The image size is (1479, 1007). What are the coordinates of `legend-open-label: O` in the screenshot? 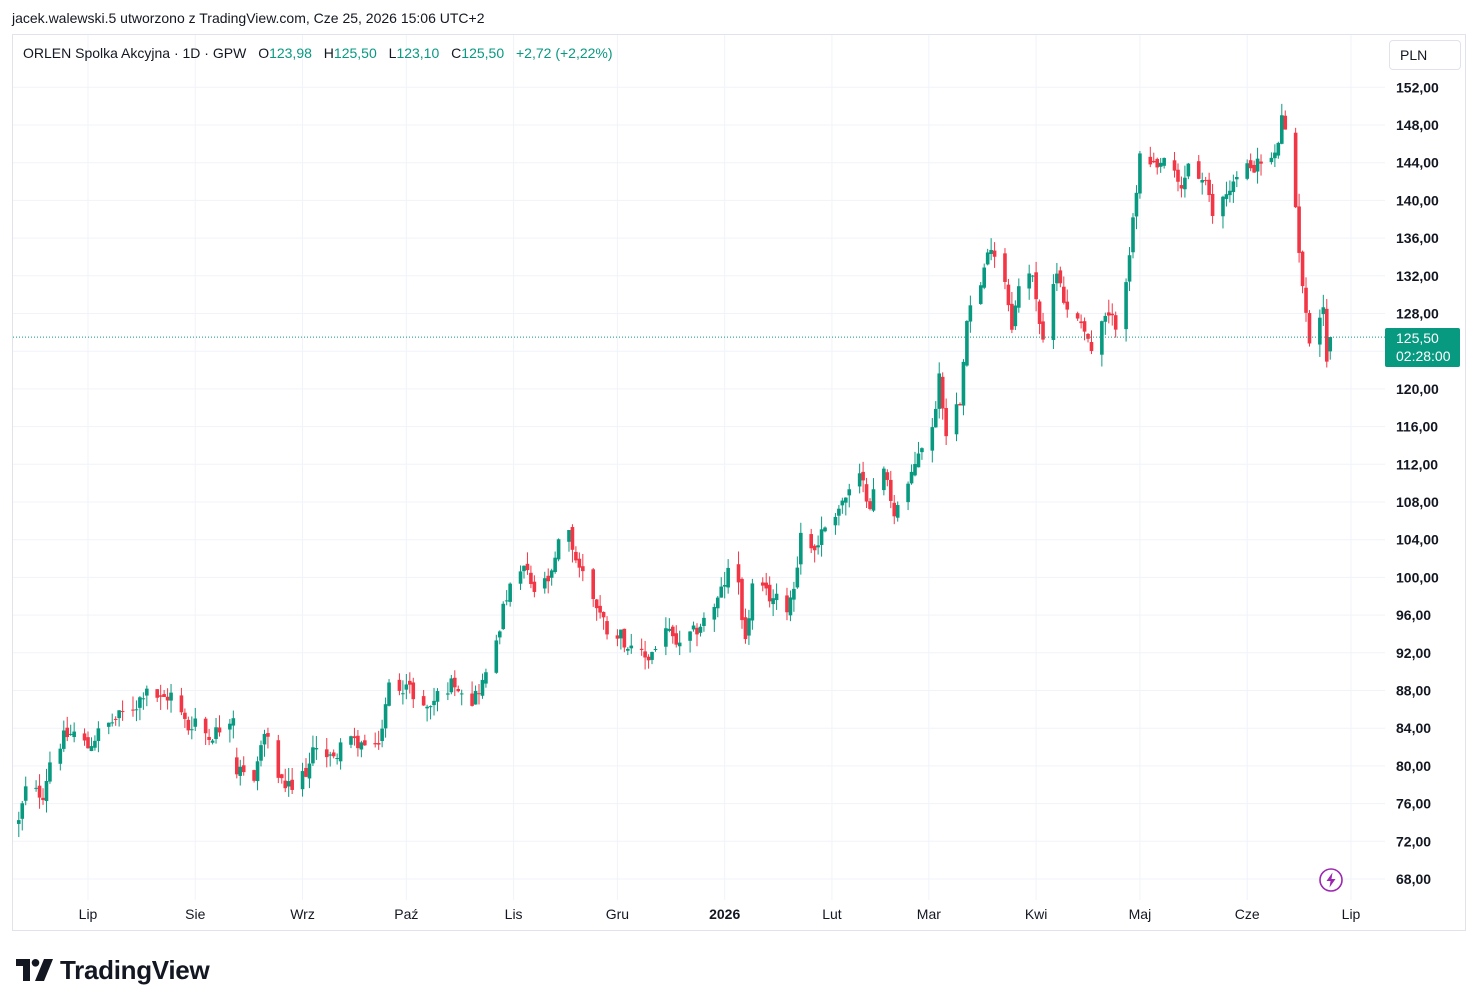 It's located at (264, 53).